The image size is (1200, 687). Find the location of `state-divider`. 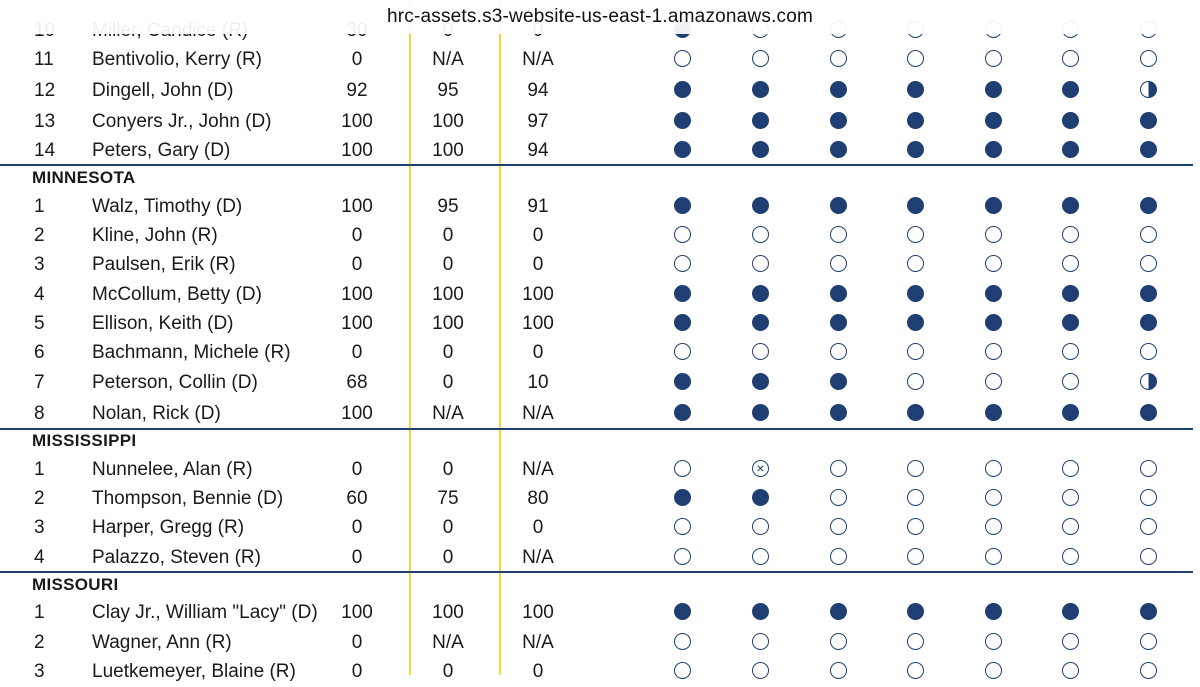

state-divider is located at coordinates (596, 165).